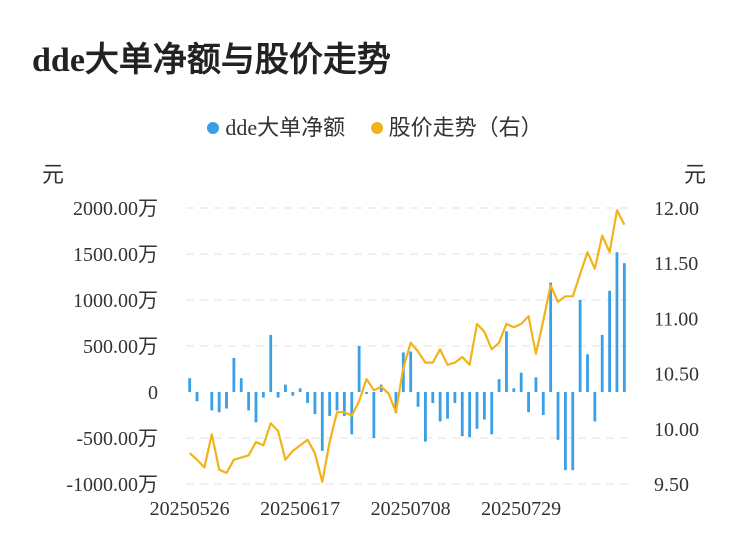  I want to click on left-tick-label: 1500.00万, so click(115, 255).